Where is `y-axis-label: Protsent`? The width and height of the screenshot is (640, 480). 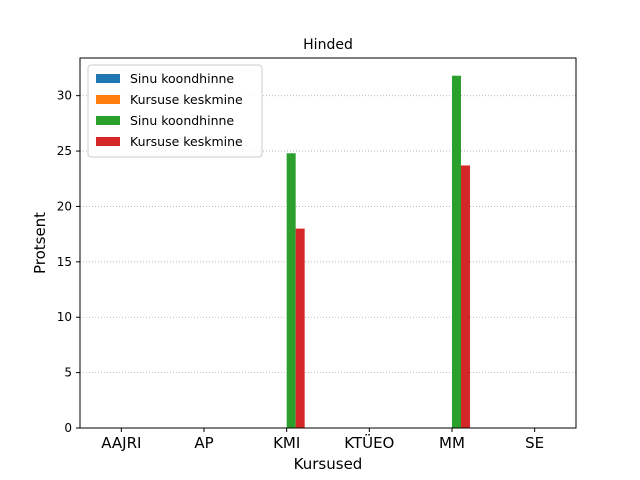 y-axis-label: Protsent is located at coordinates (40, 243).